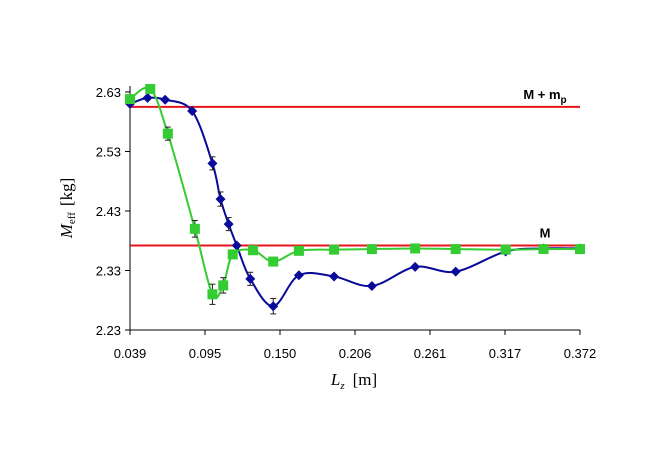 The image size is (654, 462). I want to click on x-tick-label: 0.206, so click(355, 353).